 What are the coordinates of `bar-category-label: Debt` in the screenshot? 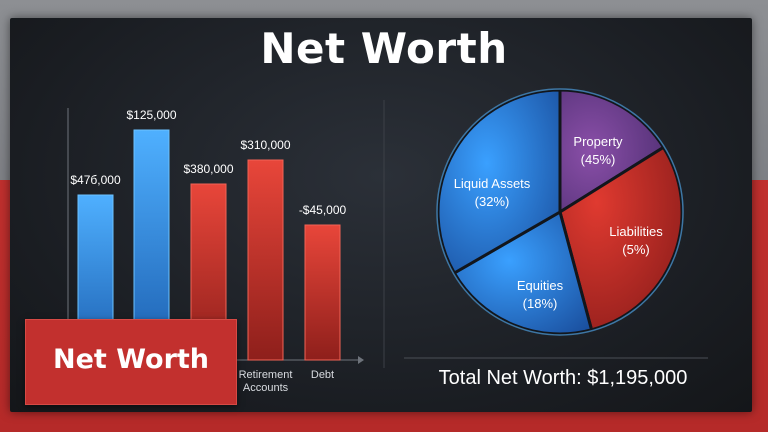 It's located at (322, 375).